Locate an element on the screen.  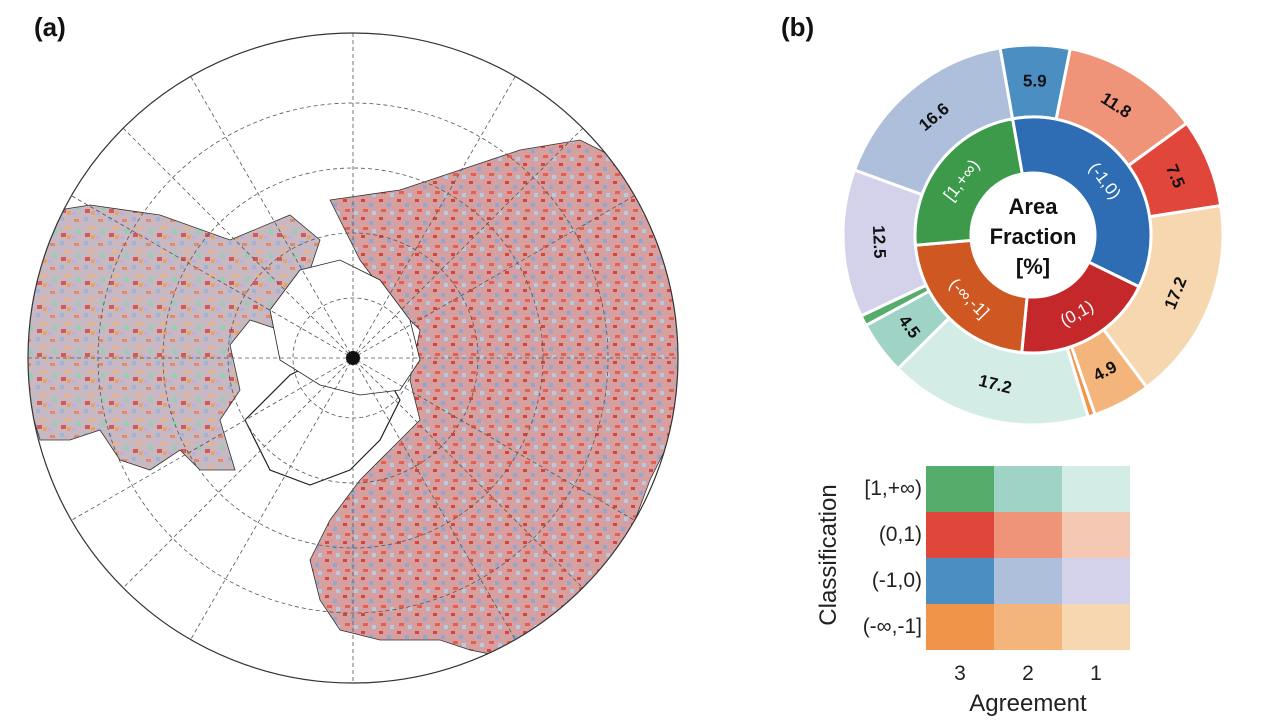
outer-slice-label: 12.5 is located at coordinates (879, 242).